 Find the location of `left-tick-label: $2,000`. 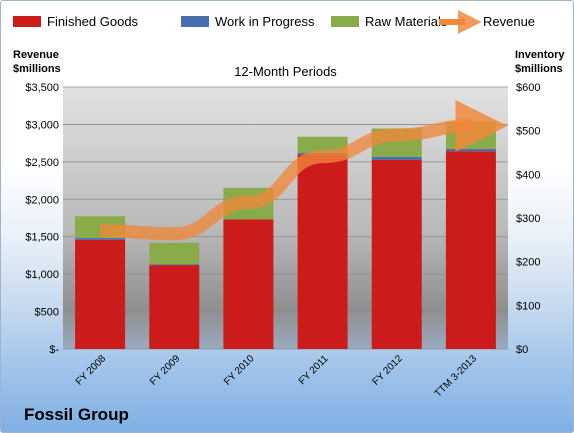

left-tick-label: $2,000 is located at coordinates (42, 200).